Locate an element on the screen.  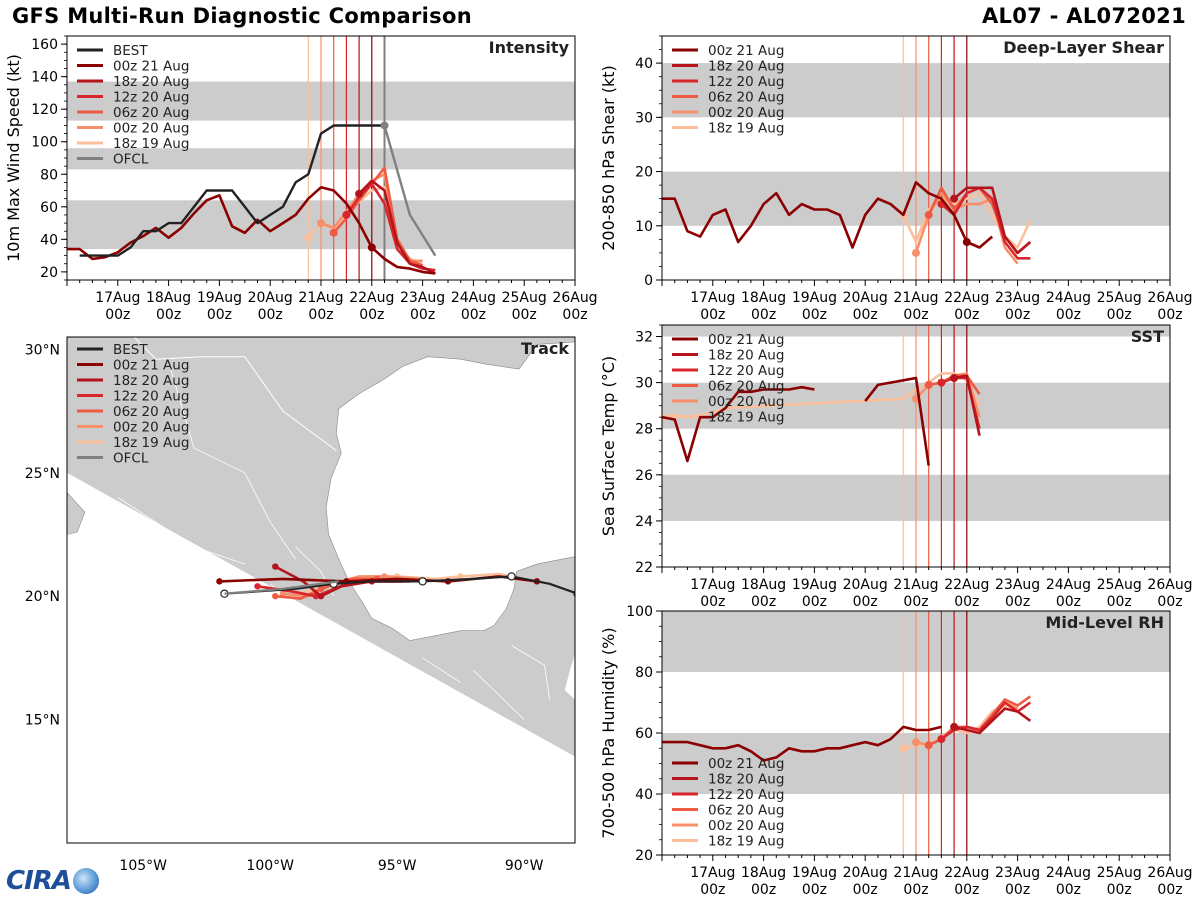
y-axis-label: 200-850 hPa Shear (kt) is located at coordinates (608, 158).